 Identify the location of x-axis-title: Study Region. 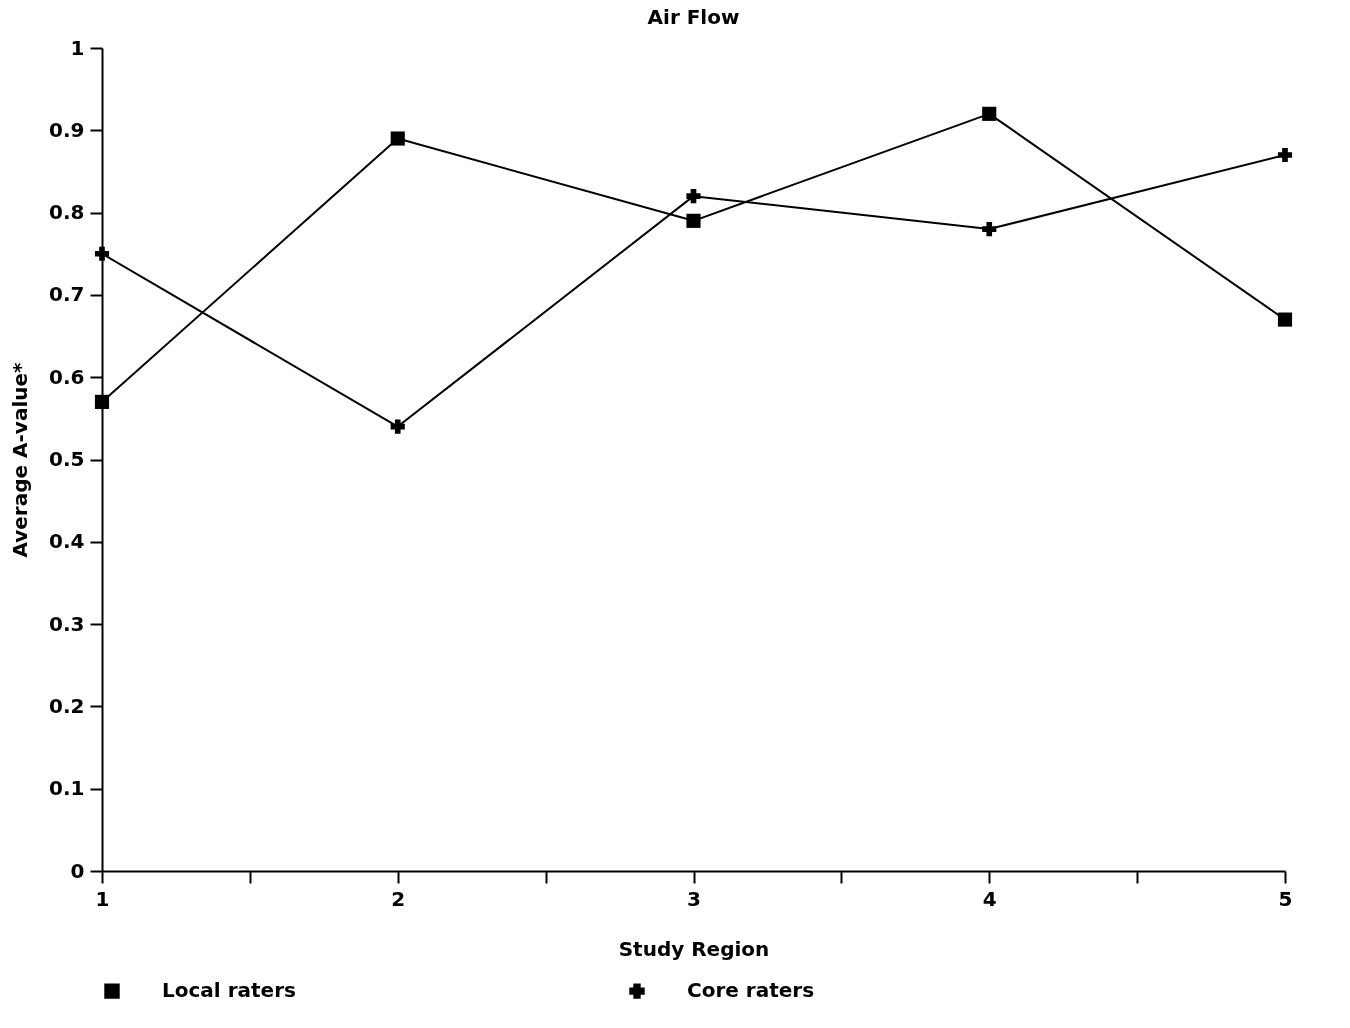
(694, 948).